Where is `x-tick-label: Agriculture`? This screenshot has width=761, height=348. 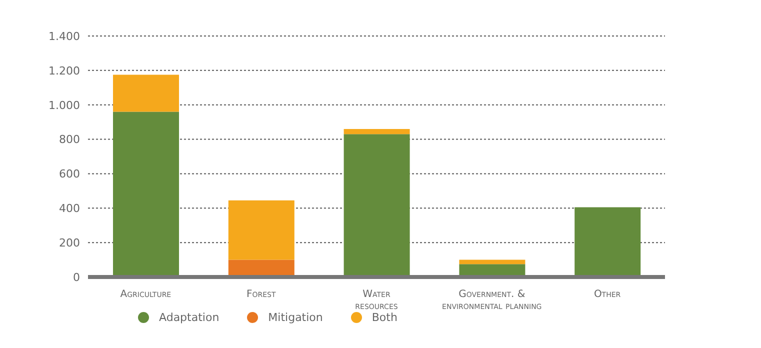 x-tick-label: Agriculture is located at coordinates (146, 294).